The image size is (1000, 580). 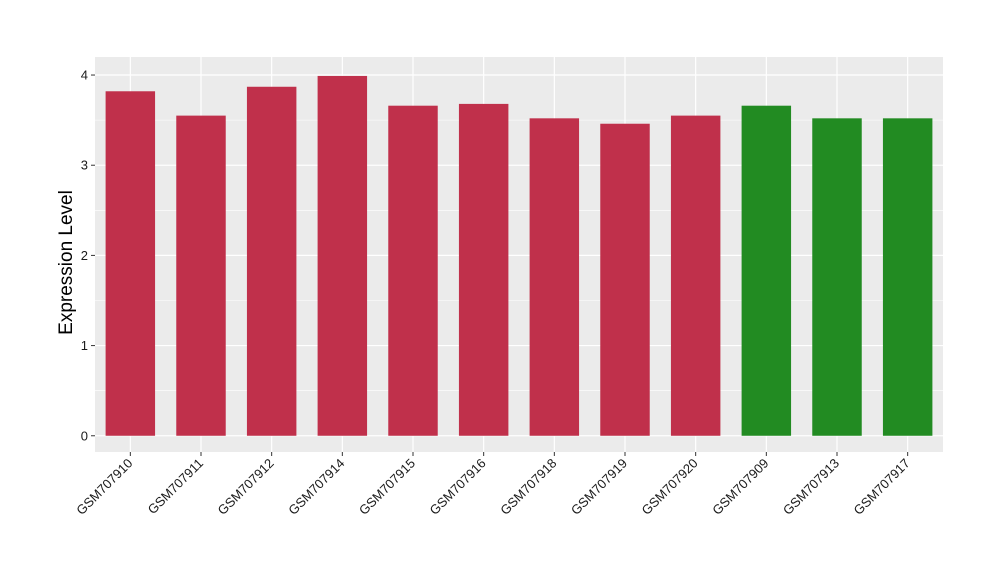 What do you see at coordinates (130, 263) in the screenshot?
I see `bar-GSM707910` at bounding box center [130, 263].